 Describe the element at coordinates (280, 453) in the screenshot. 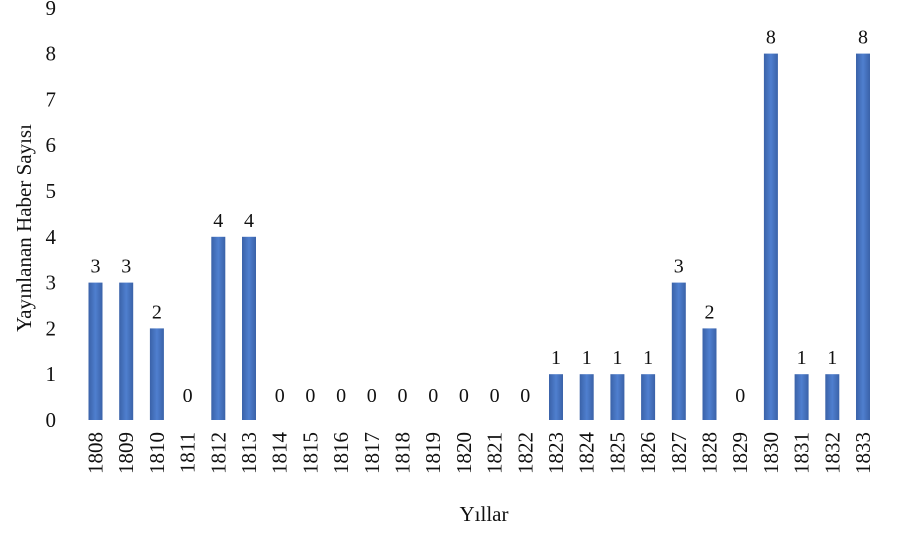

I see `x-tick-label: 1814` at that location.